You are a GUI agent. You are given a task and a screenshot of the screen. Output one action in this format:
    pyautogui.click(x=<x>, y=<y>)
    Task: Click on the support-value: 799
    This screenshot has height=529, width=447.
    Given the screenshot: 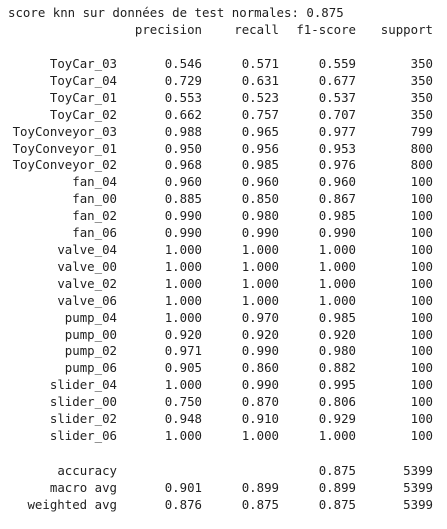 What is the action you would take?
    pyautogui.click(x=421, y=131)
    